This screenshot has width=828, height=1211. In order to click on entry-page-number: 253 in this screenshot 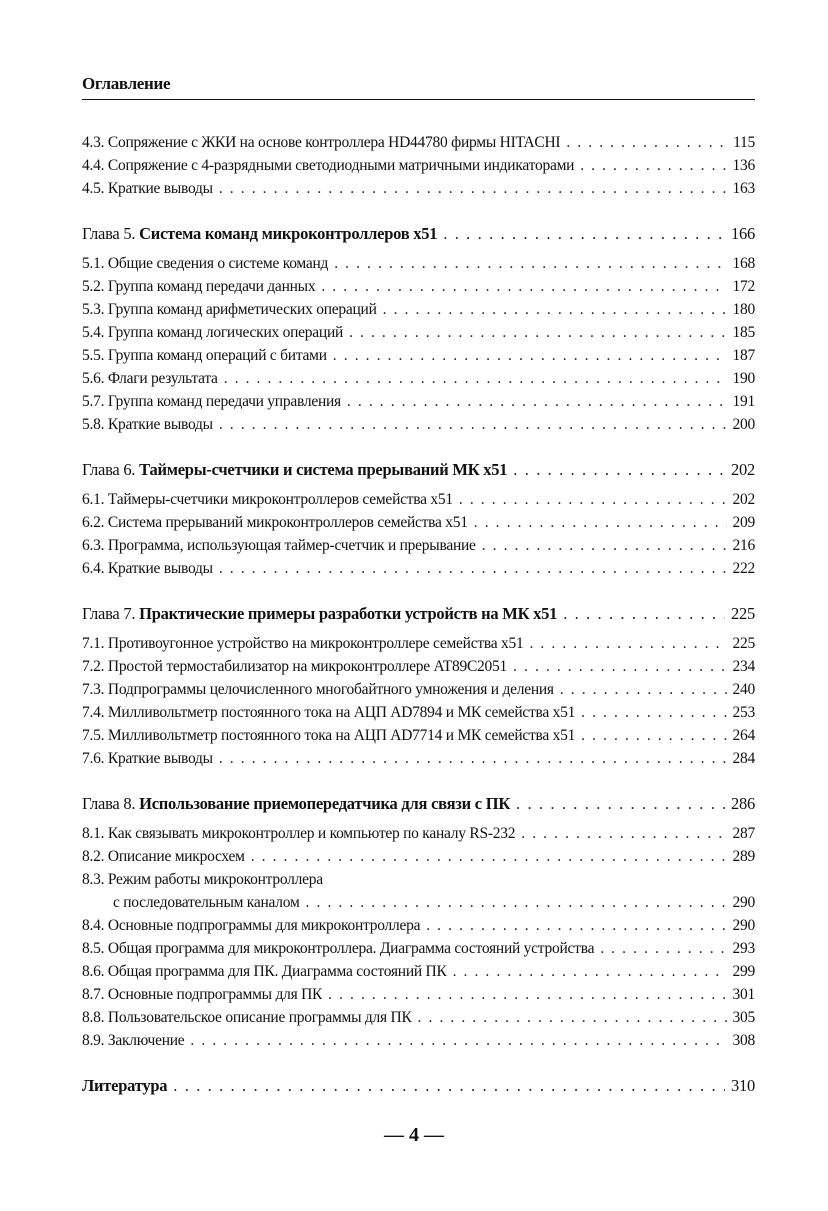, I will do `click(744, 712)`.